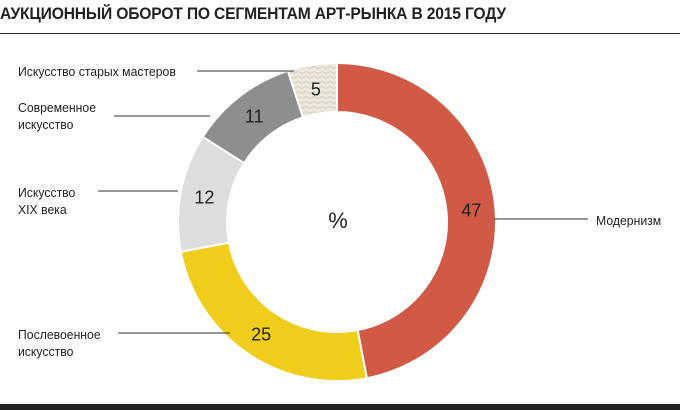 The height and width of the screenshot is (410, 680). Describe the element at coordinates (57, 116) in the screenshot. I see `slice-label-3: Современное искусство` at that location.